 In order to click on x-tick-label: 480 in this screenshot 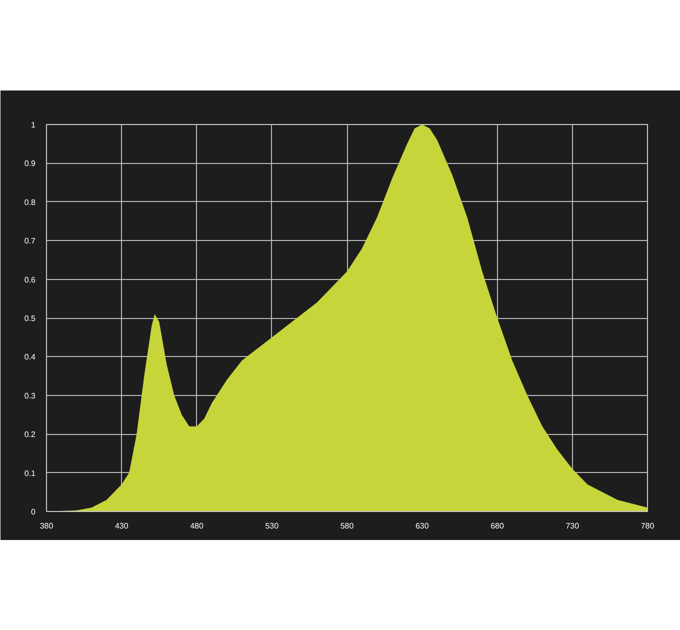, I will do `click(197, 526)`.